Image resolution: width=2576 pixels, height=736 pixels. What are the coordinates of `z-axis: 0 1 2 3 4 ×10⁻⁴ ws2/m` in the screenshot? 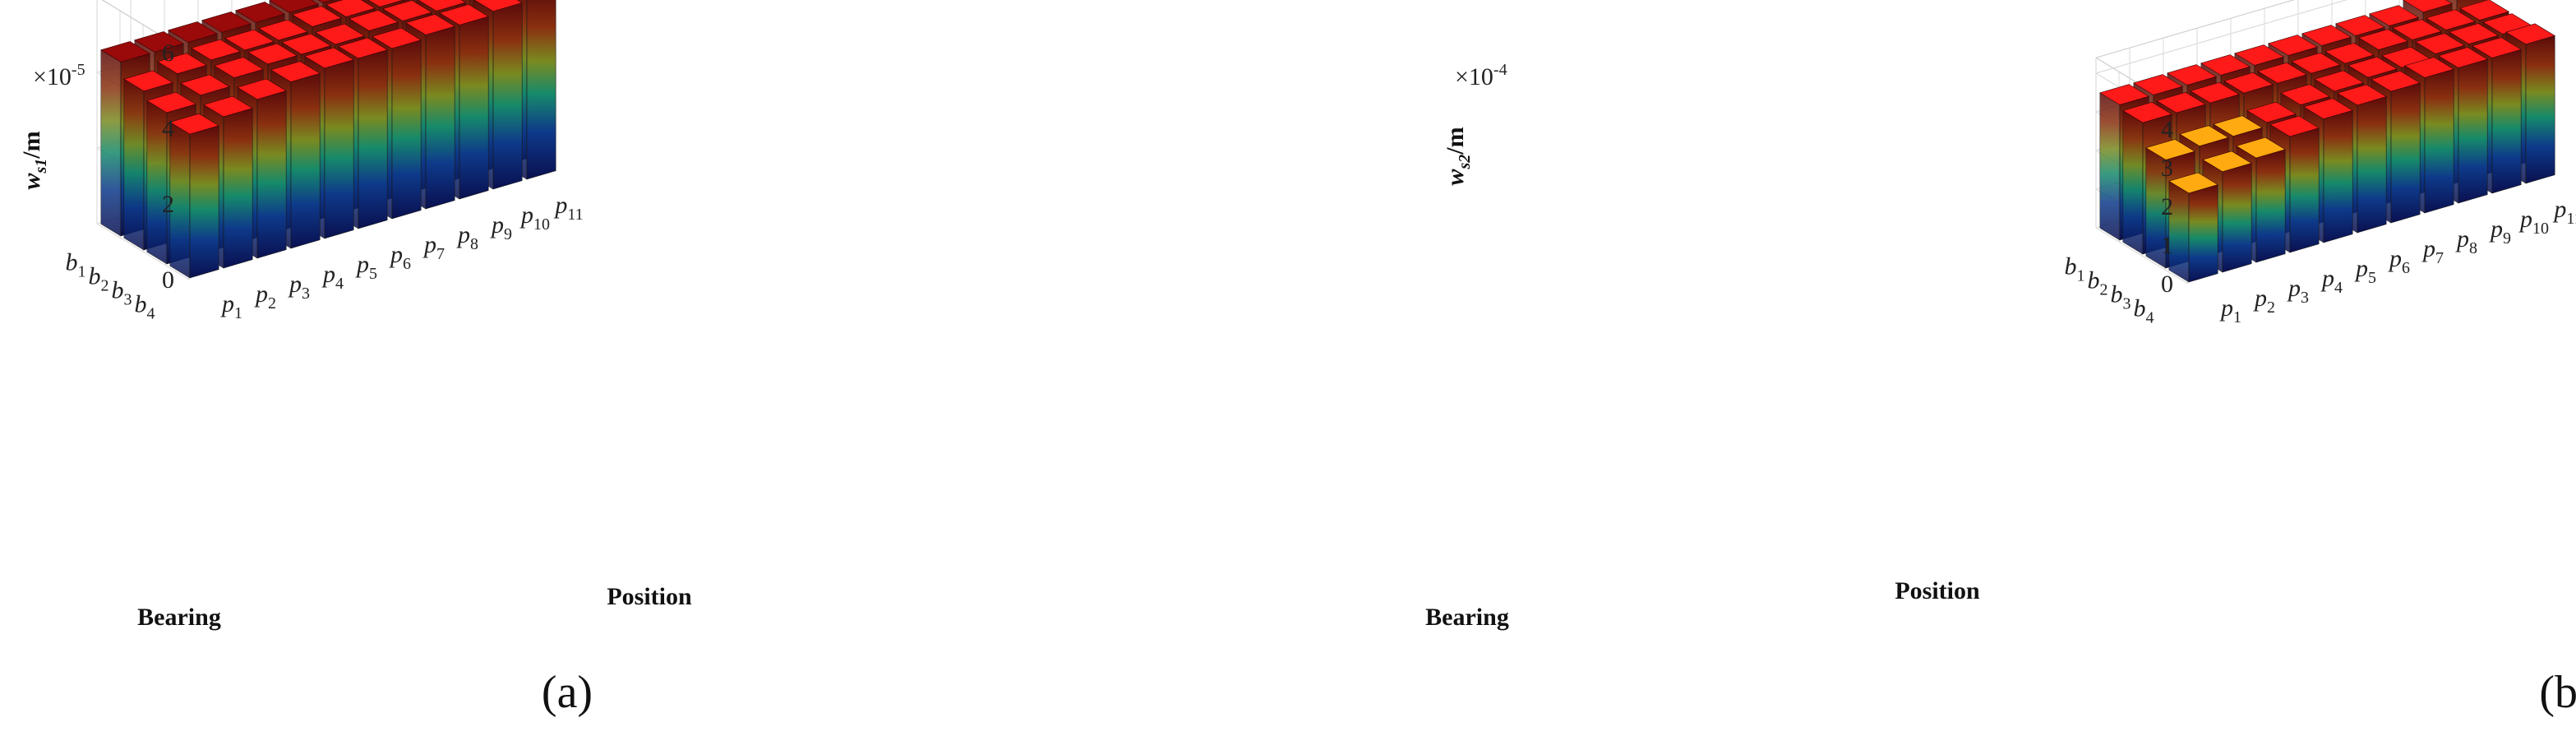 It's located at (1807, 179).